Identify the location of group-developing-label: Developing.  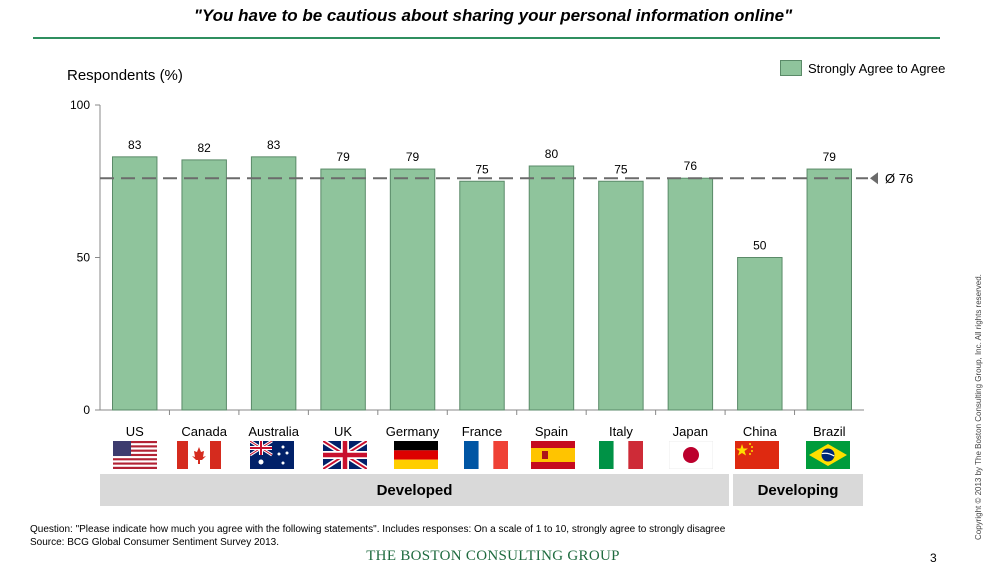
(798, 490).